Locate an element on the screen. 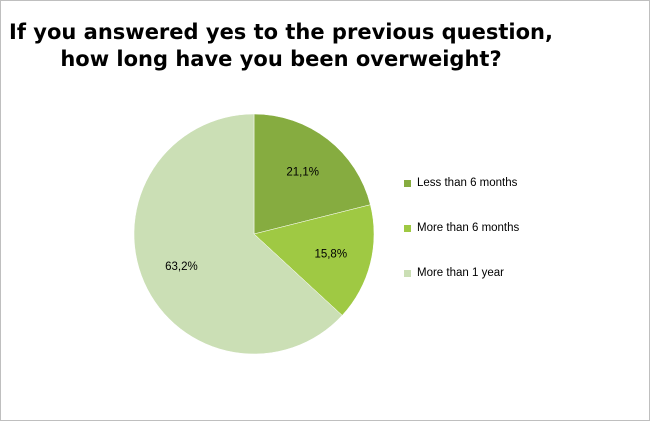  legend-item-less-than-6-months: Less than 6 months is located at coordinates (504, 183).